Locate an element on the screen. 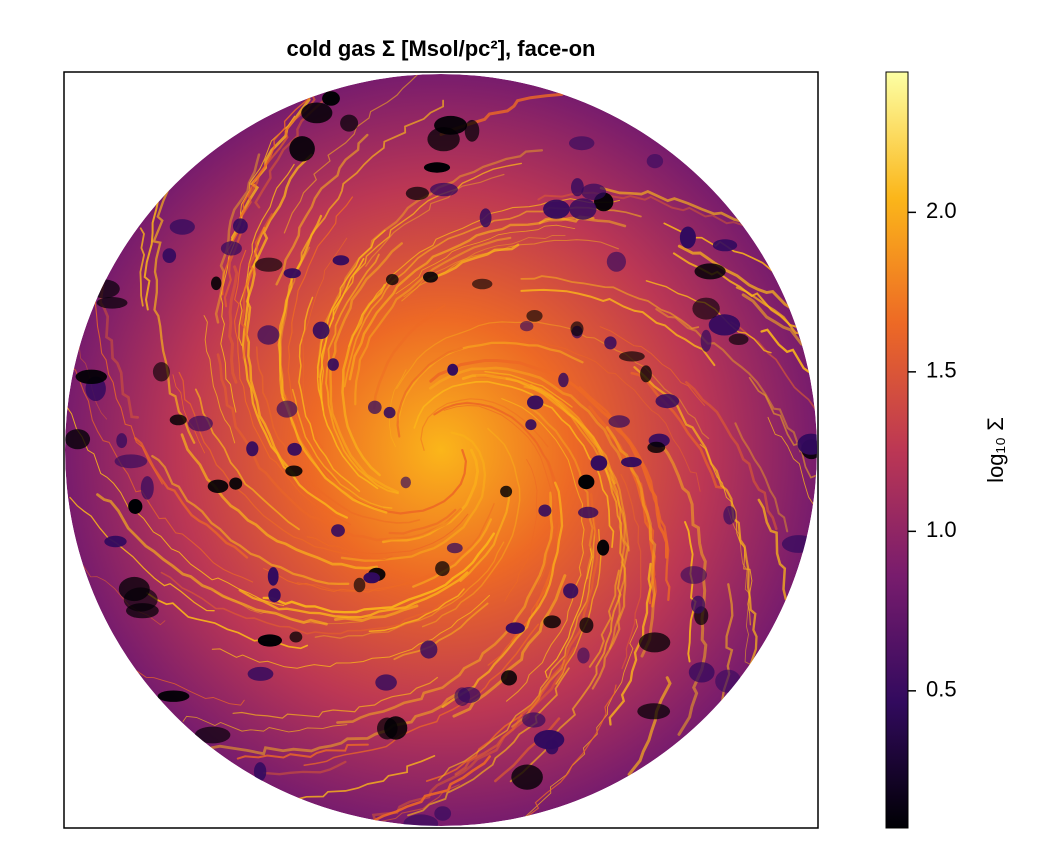  colorbar-tick-label: 1.0 is located at coordinates (941, 529).